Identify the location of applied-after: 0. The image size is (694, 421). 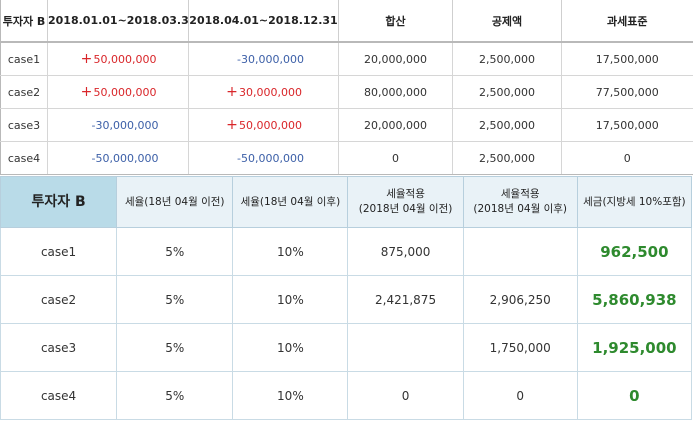
(520, 395).